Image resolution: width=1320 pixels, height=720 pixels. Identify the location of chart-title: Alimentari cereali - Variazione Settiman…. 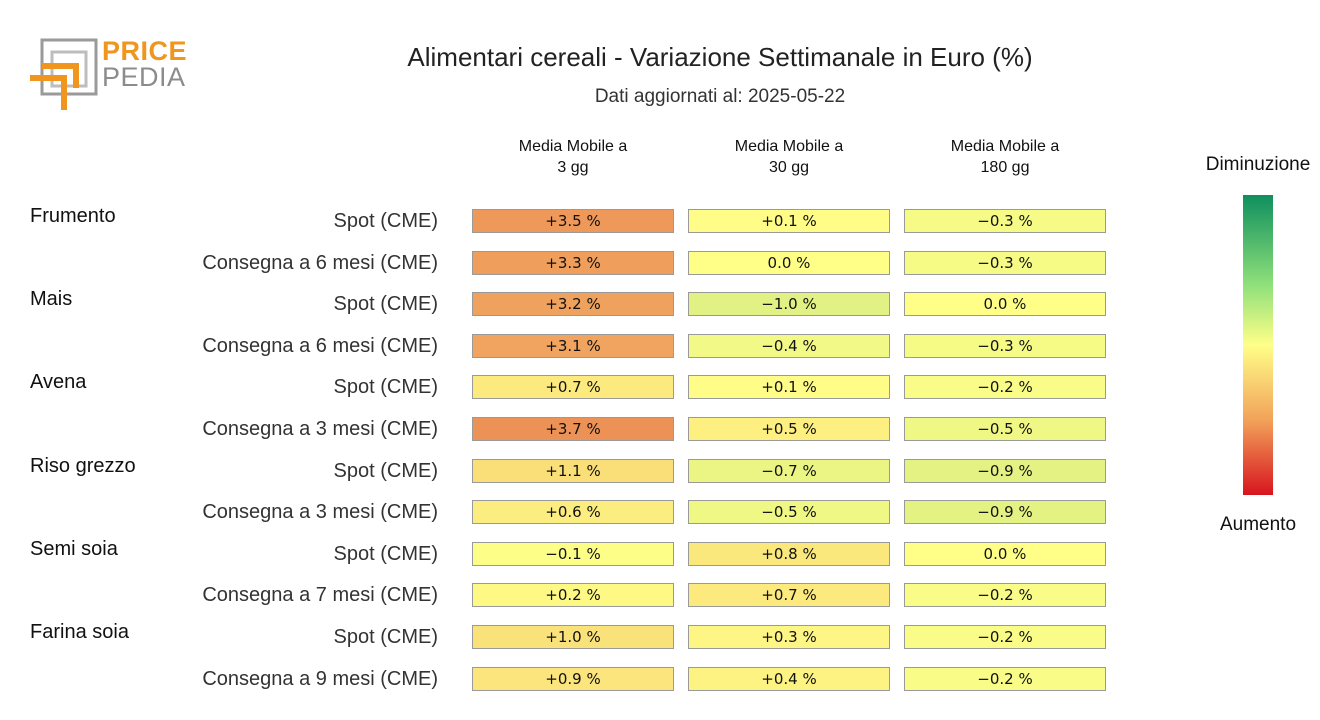
(720, 57).